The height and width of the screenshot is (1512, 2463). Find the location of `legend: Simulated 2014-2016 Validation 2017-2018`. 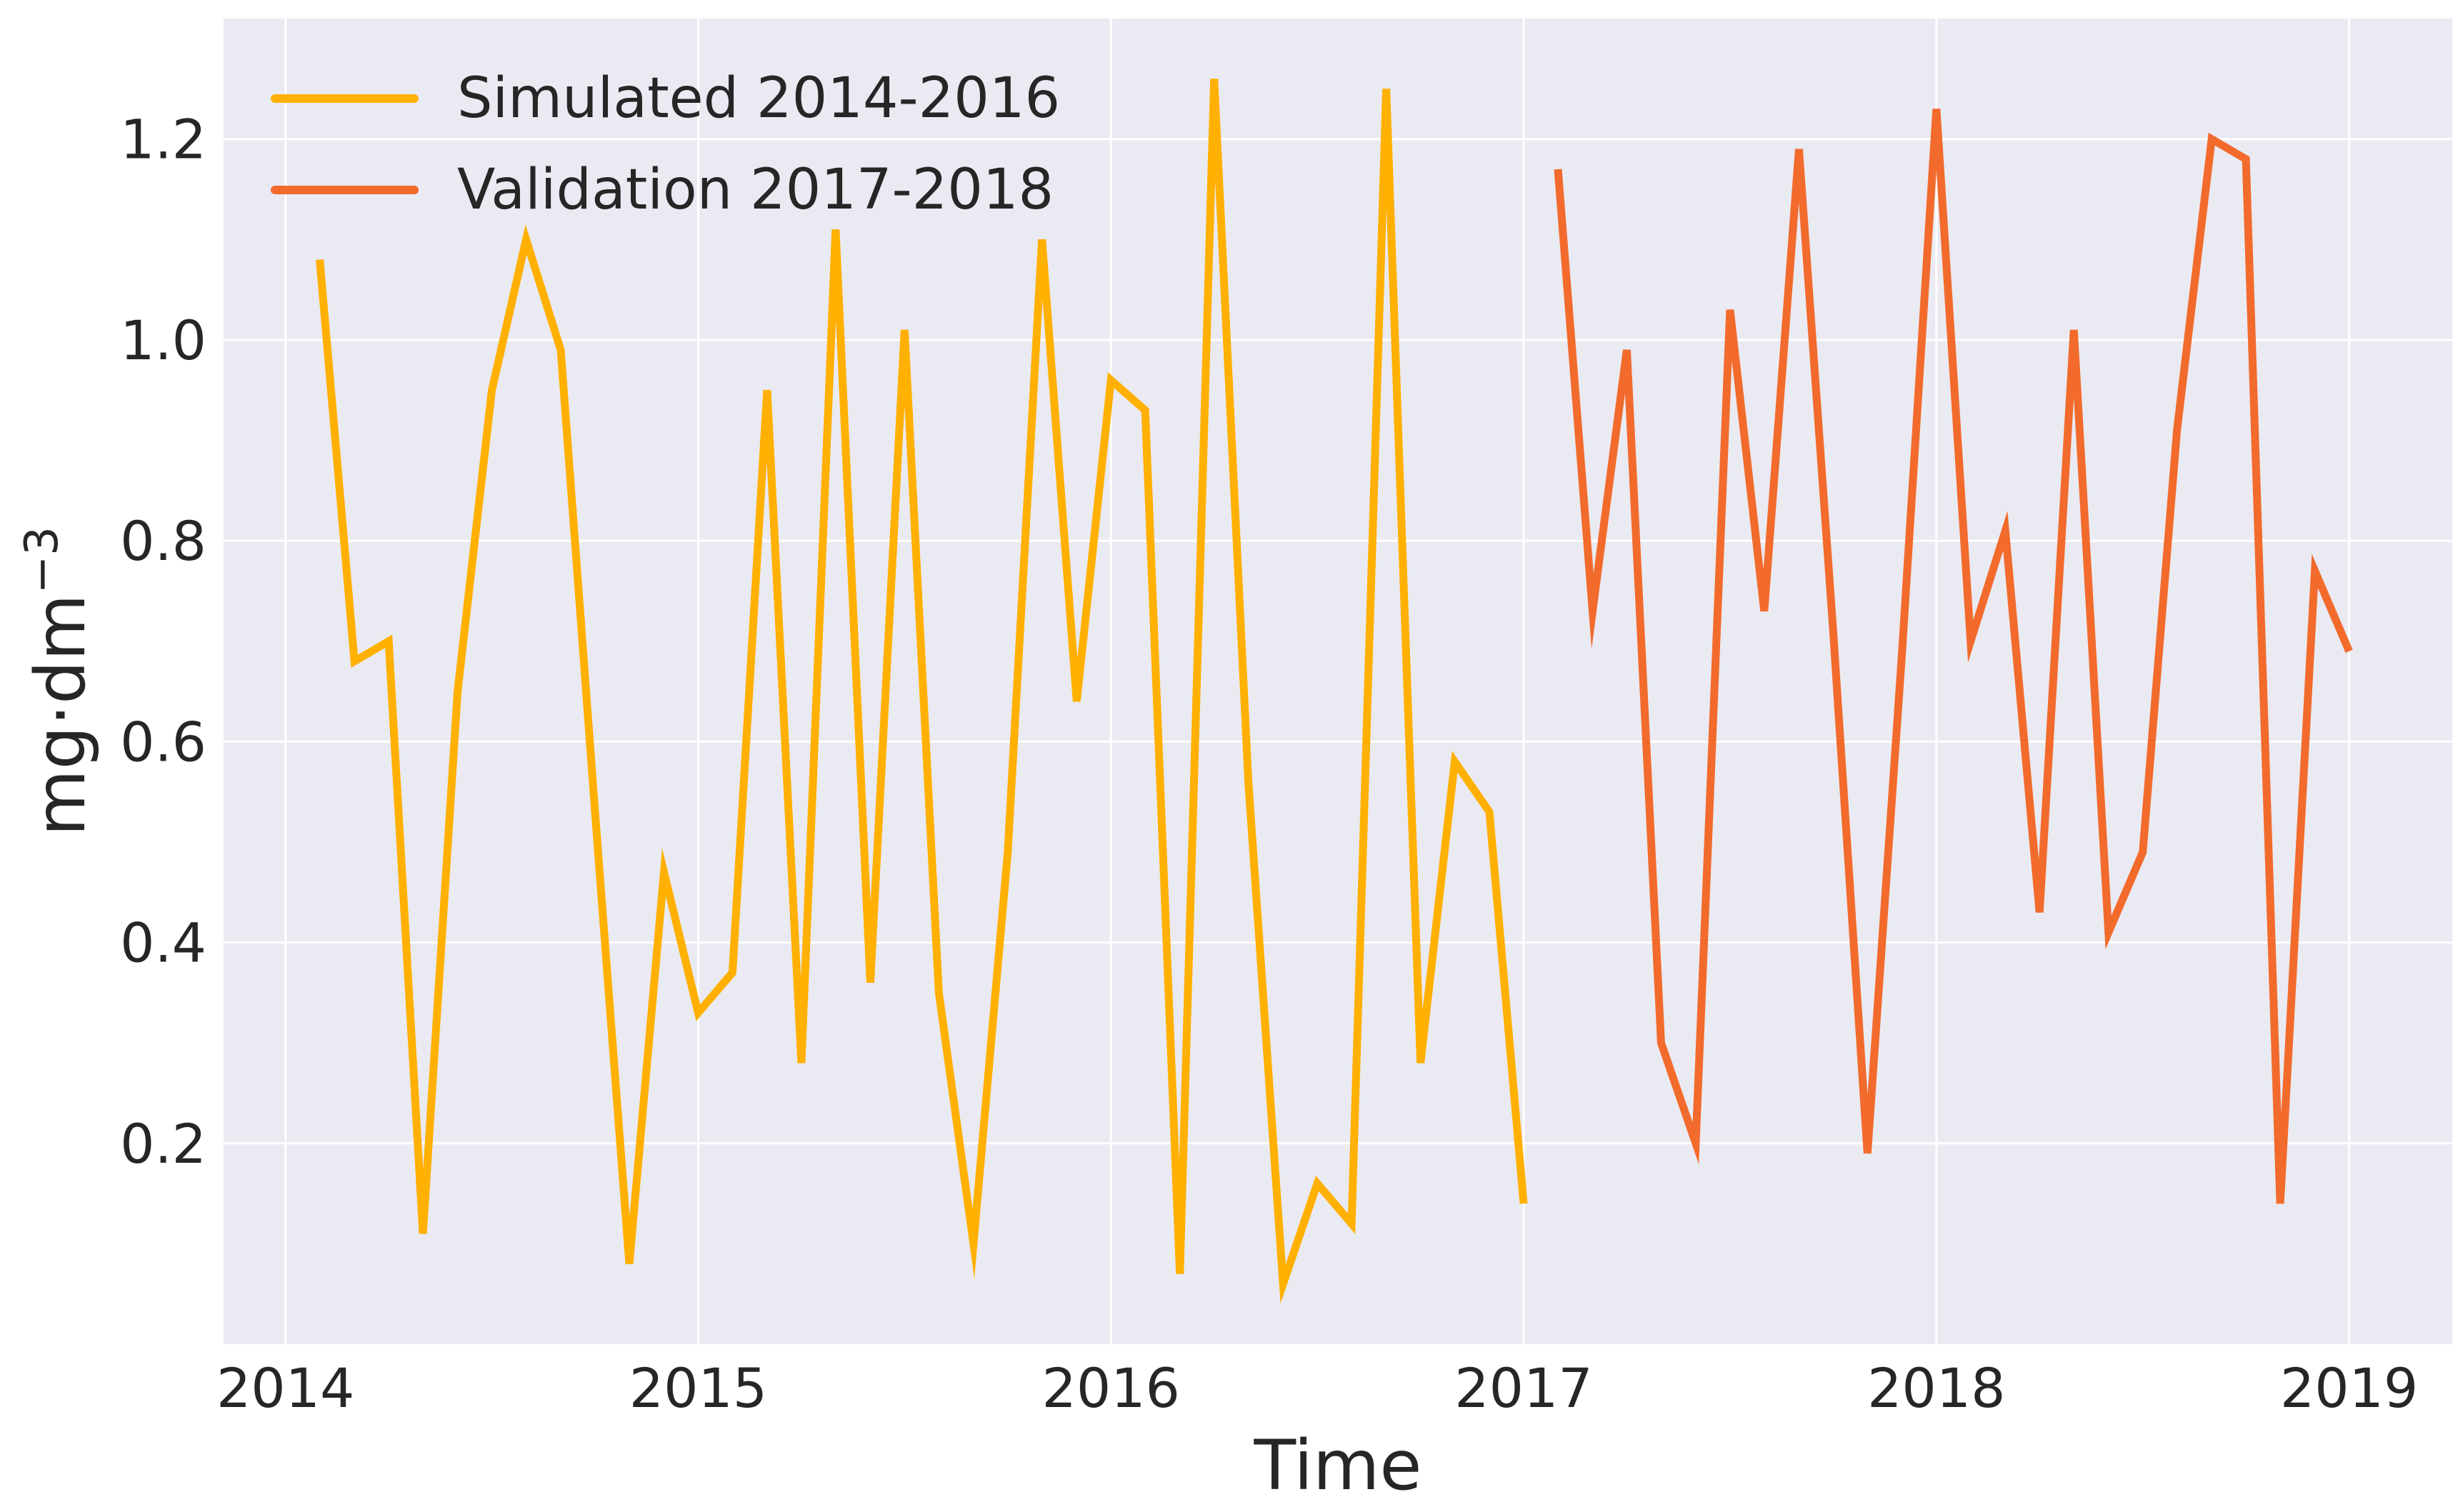

legend: Simulated 2014-2016 Validation 2017-2018 is located at coordinates (665, 144).